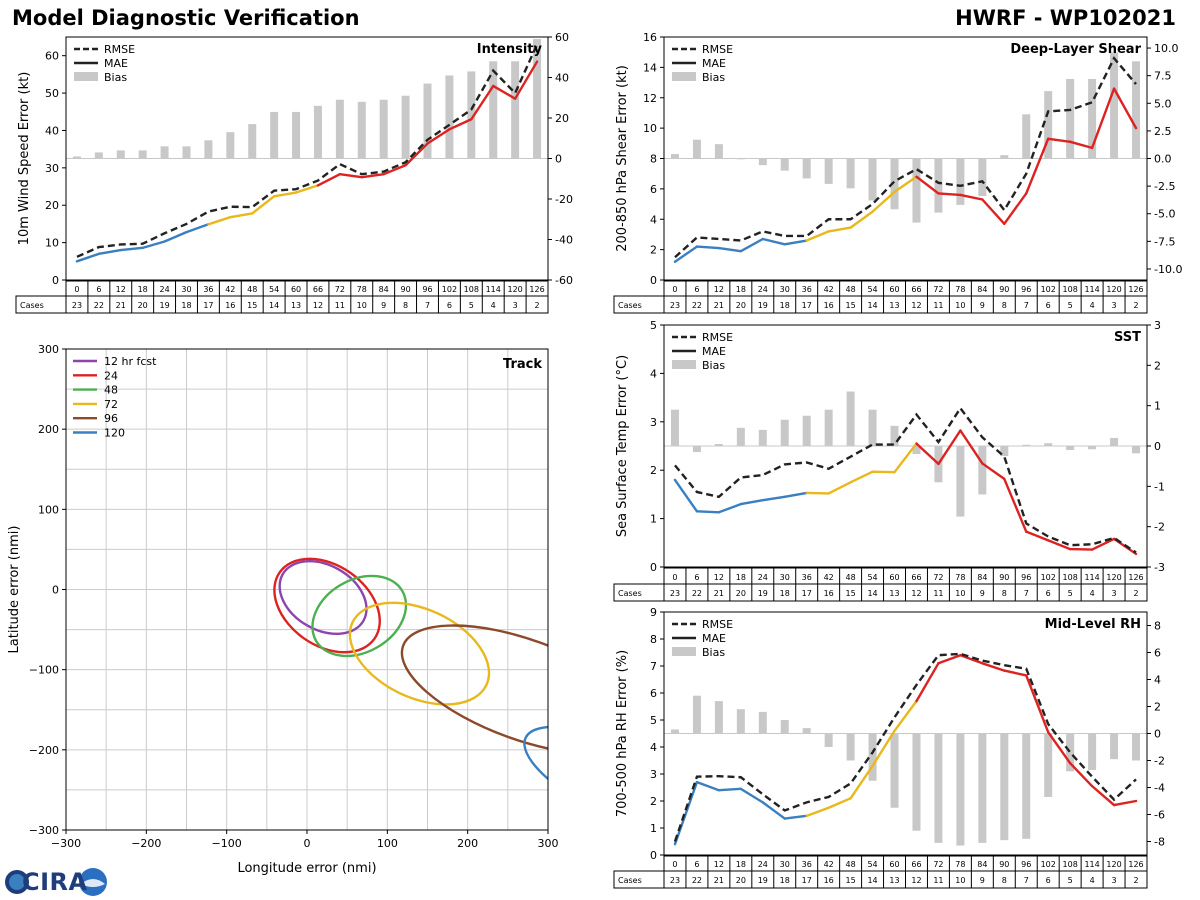  Describe the element at coordinates (630, 880) in the screenshot. I see `rh-cases-label: Cases` at that location.